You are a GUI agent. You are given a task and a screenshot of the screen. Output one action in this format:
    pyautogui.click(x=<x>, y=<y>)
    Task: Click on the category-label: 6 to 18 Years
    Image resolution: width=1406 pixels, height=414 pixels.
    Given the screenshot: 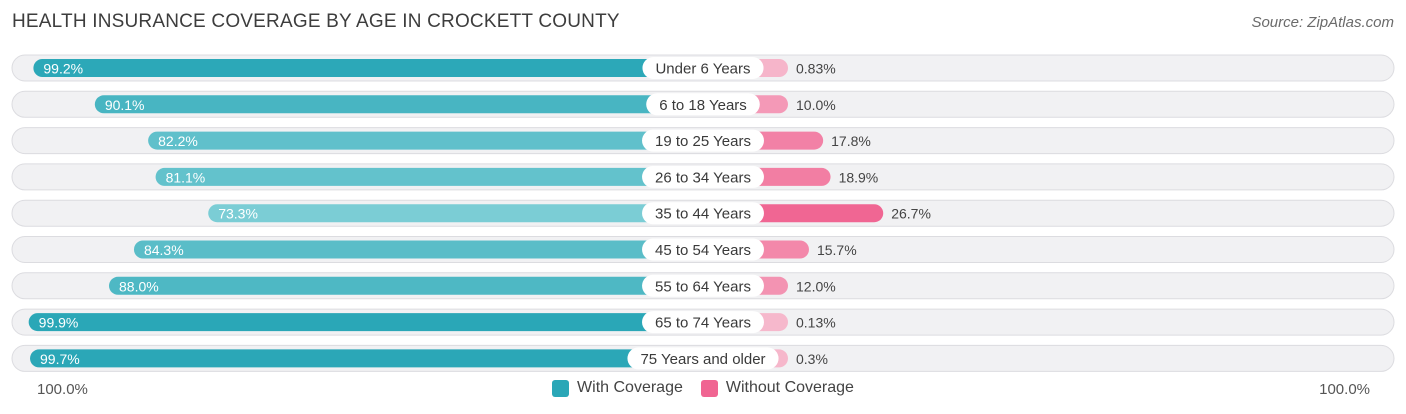 What is the action you would take?
    pyautogui.click(x=703, y=105)
    